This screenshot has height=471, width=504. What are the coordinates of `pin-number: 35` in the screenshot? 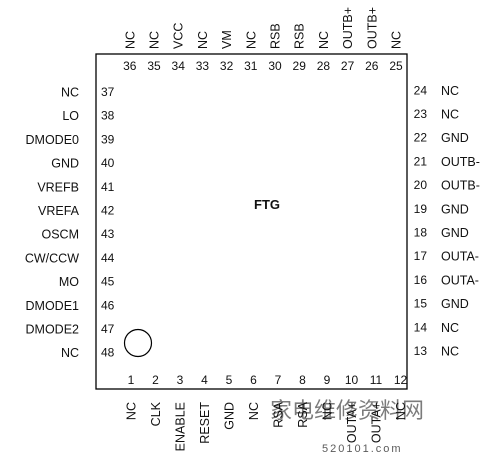 It's located at (154, 66).